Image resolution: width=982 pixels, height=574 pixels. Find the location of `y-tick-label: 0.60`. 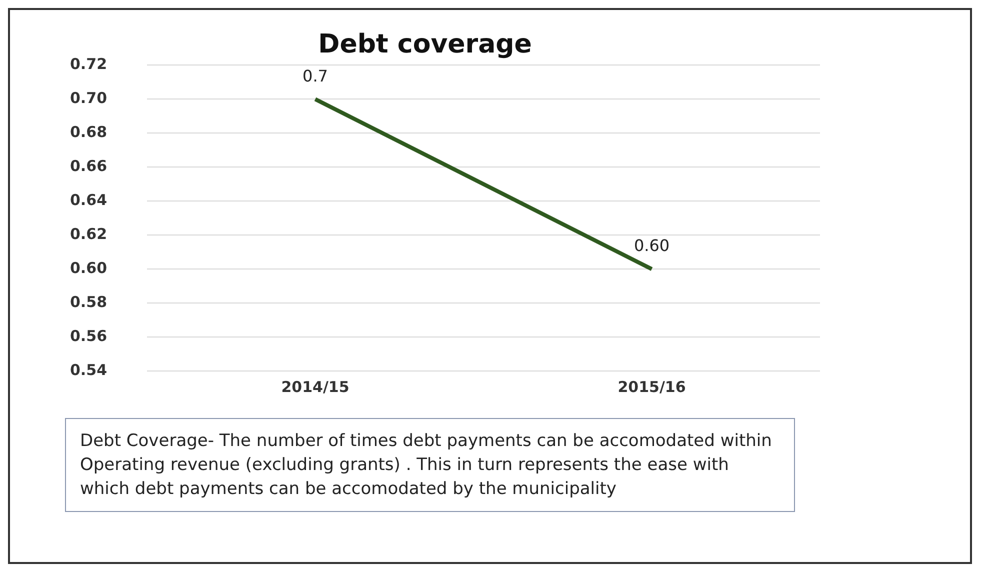

y-tick-label: 0.60 is located at coordinates (89, 267).